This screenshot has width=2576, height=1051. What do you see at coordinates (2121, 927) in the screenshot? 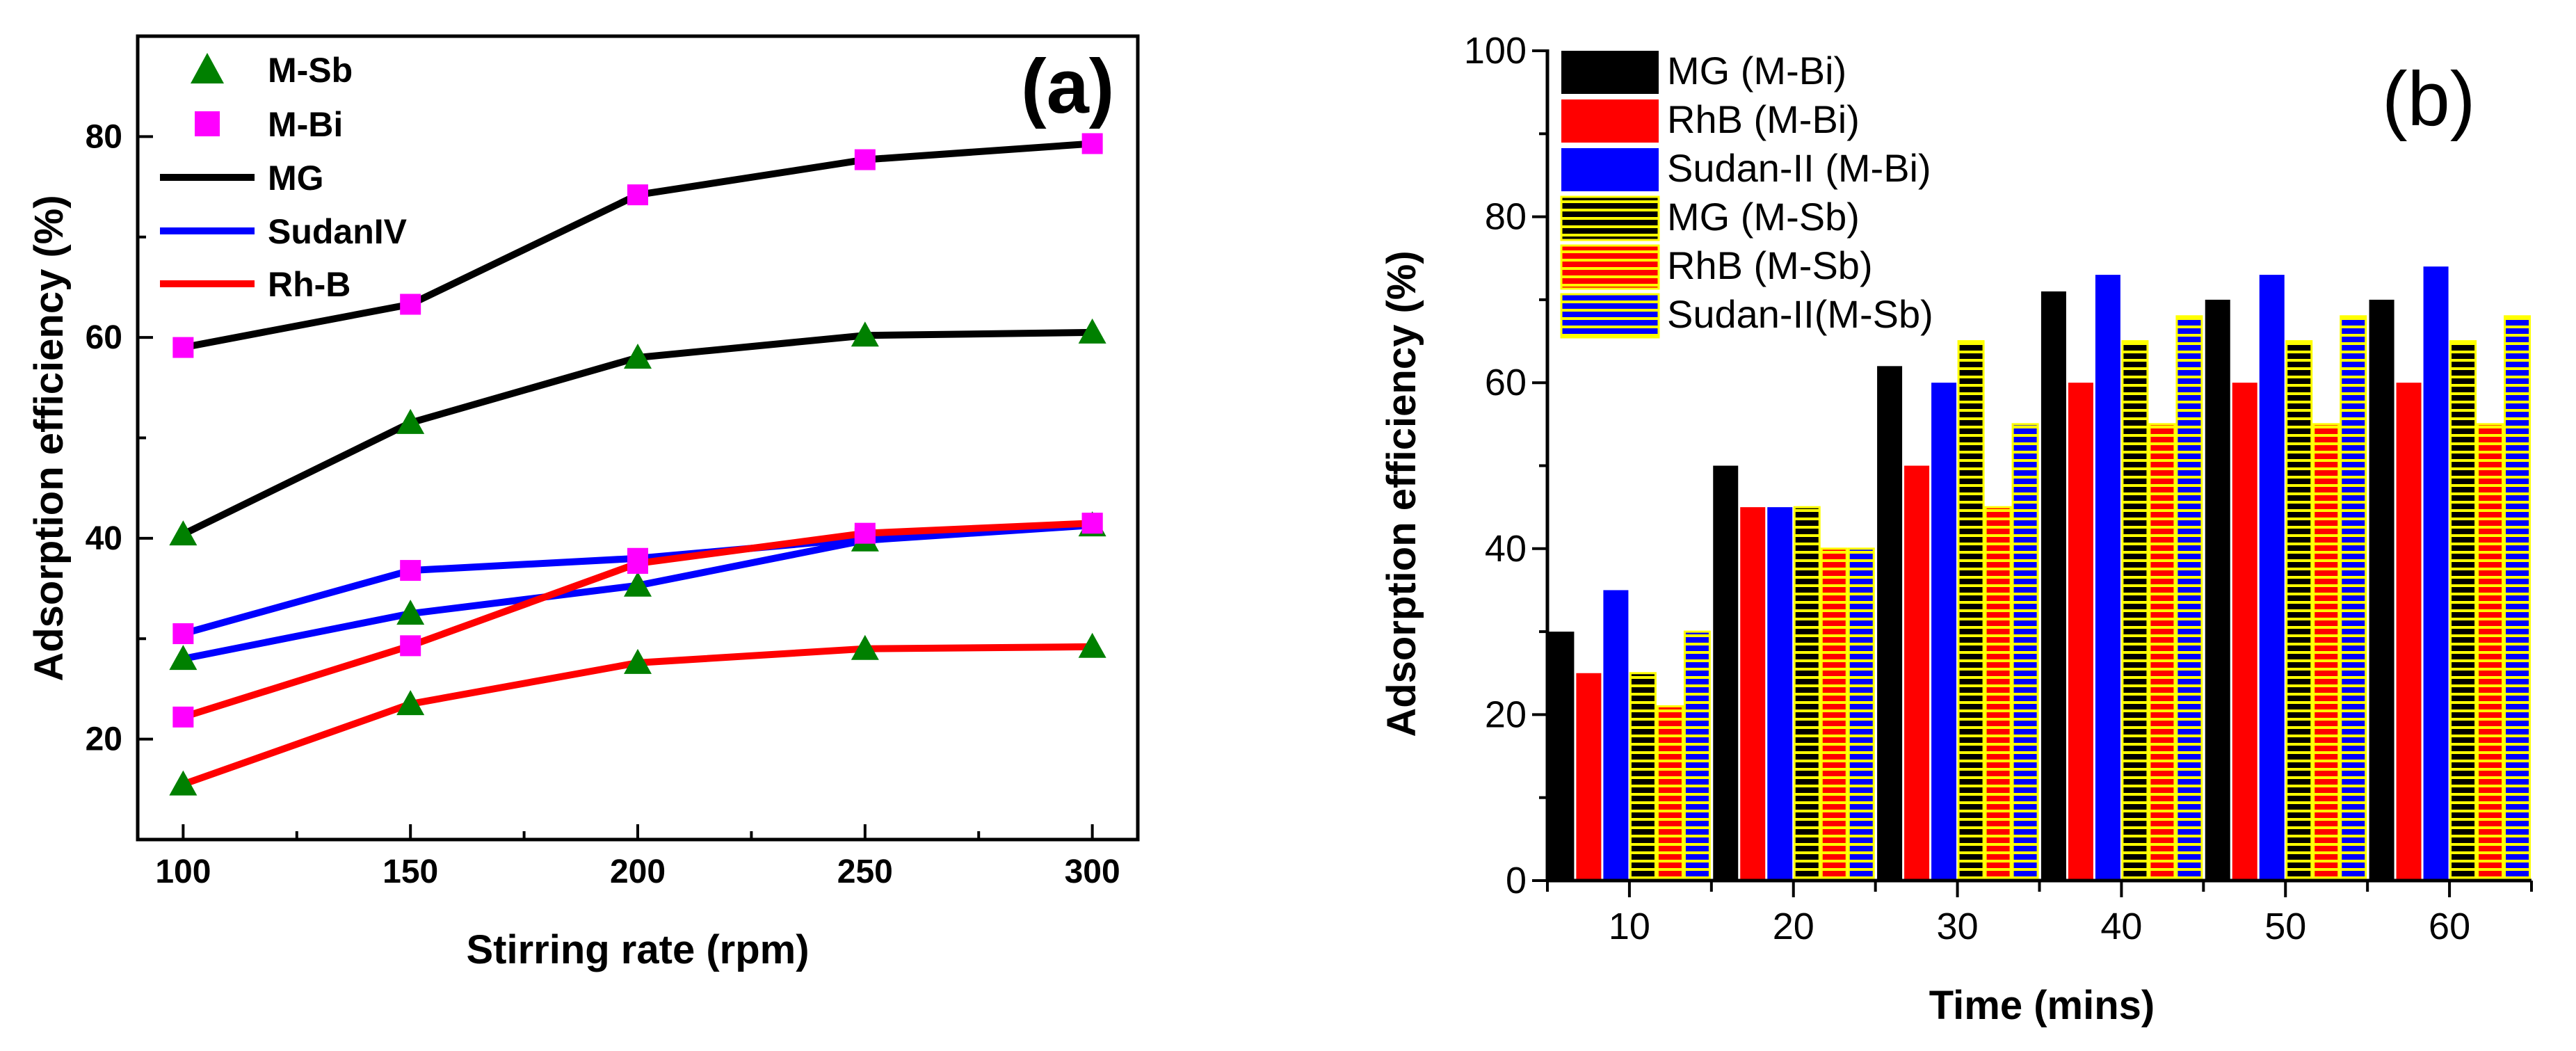
I see `chart-b-x-tick-label: 40` at bounding box center [2121, 927].